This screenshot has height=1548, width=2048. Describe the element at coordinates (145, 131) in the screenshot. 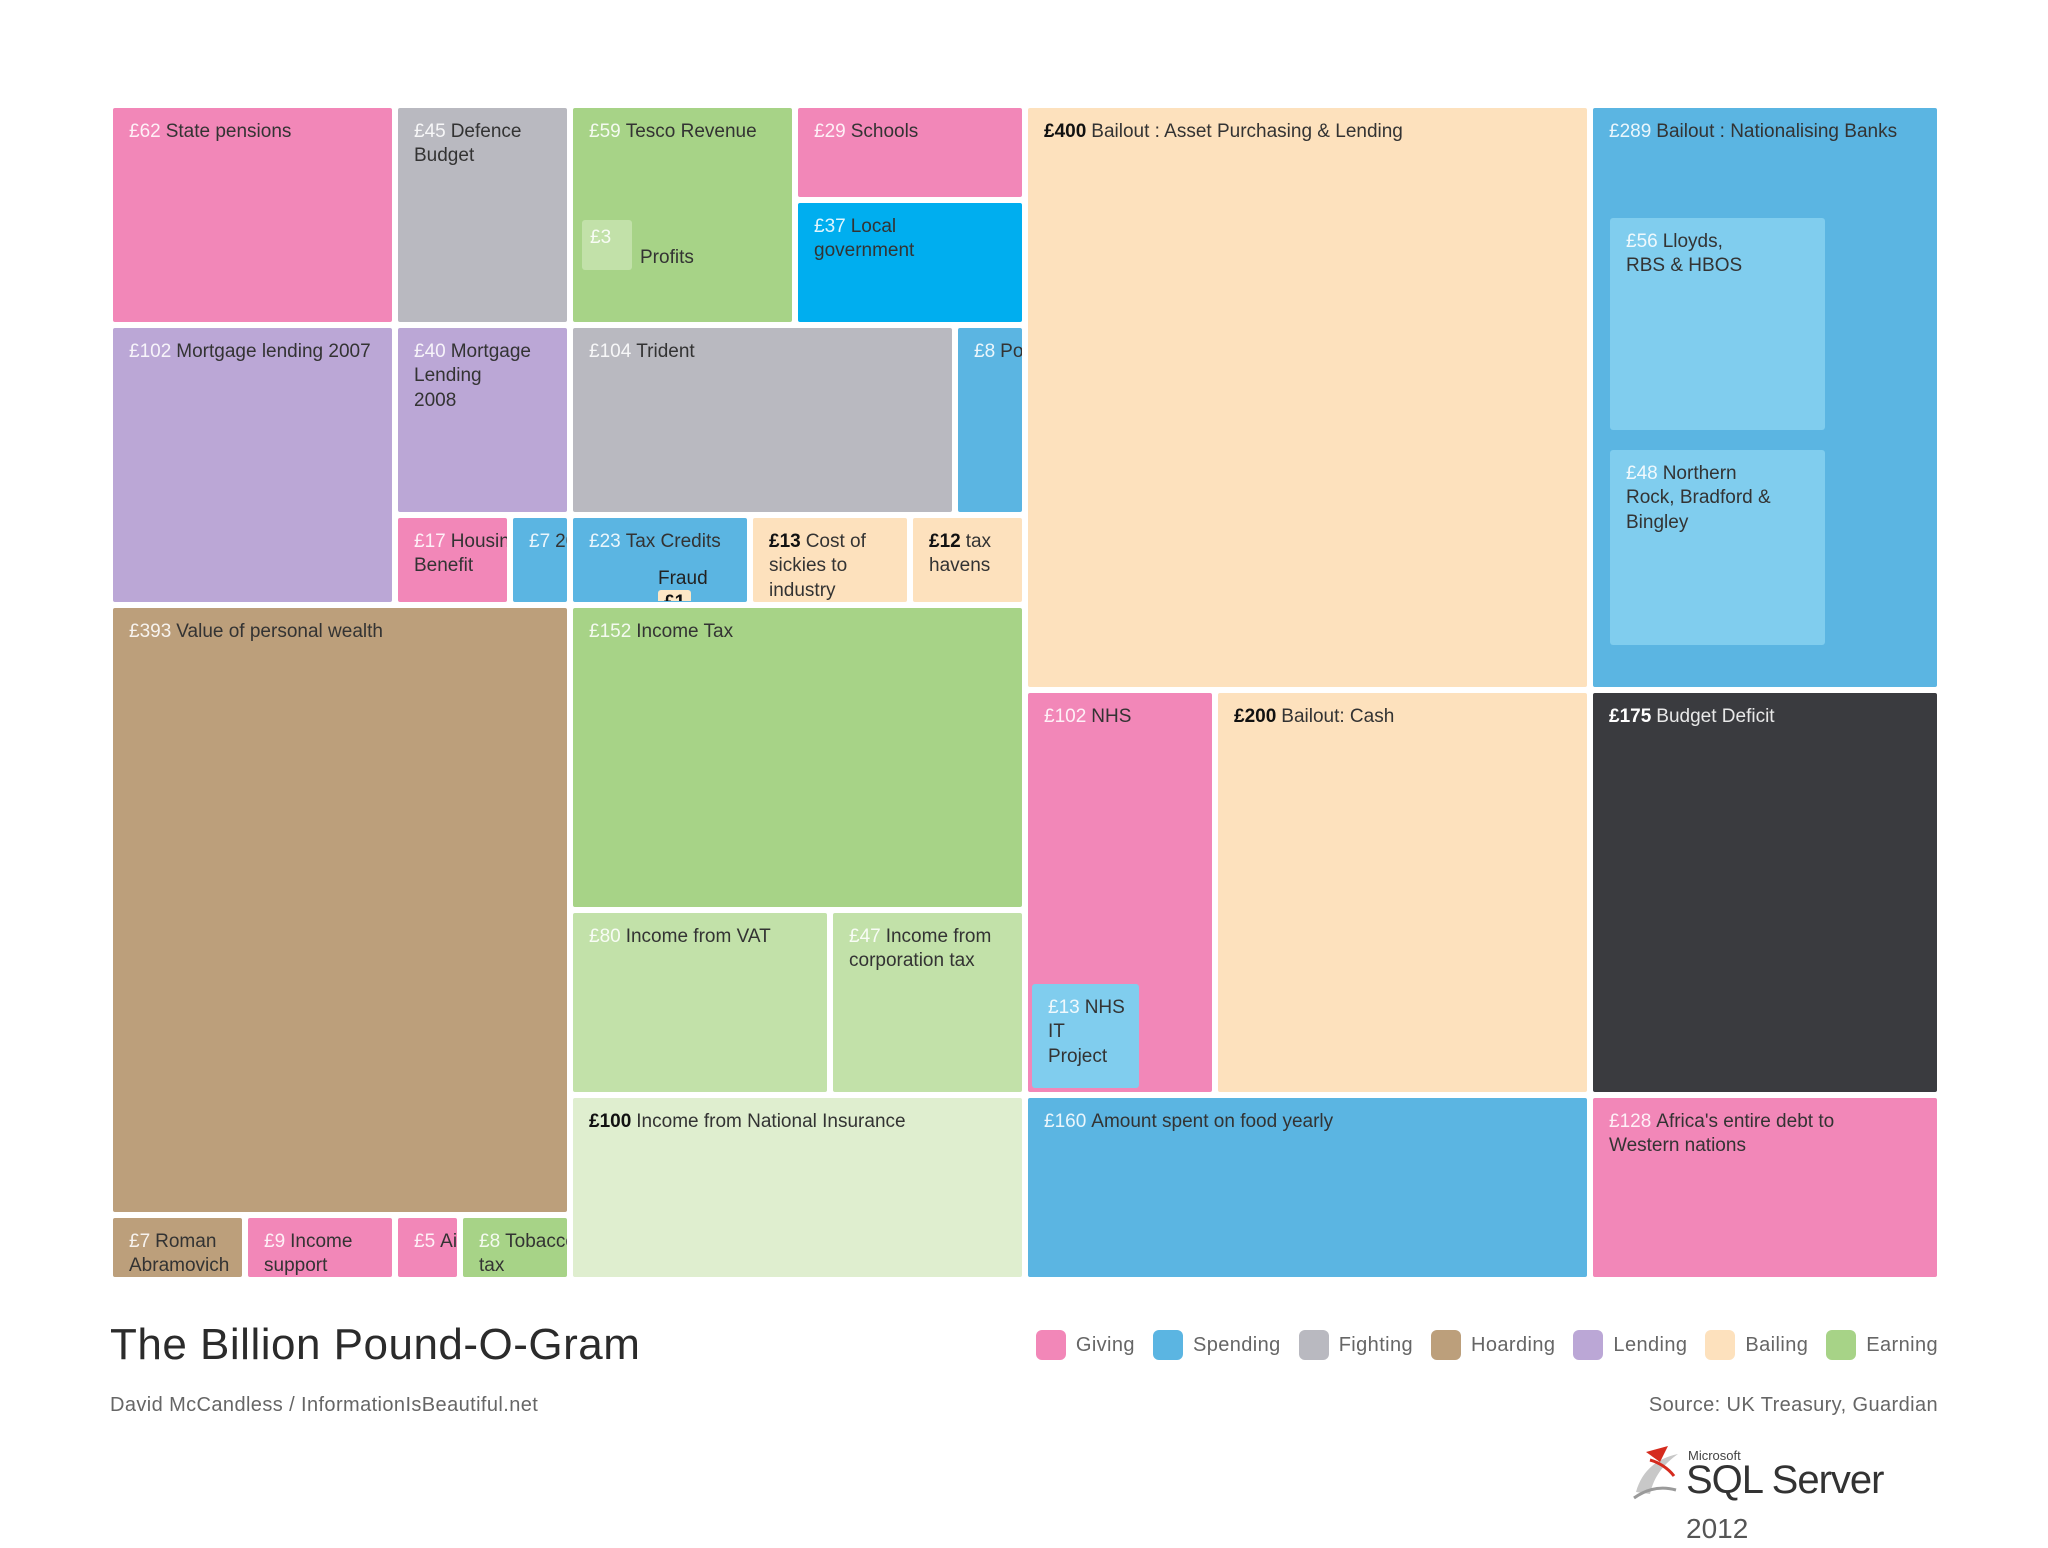

I see `cell-amount: £62` at that location.